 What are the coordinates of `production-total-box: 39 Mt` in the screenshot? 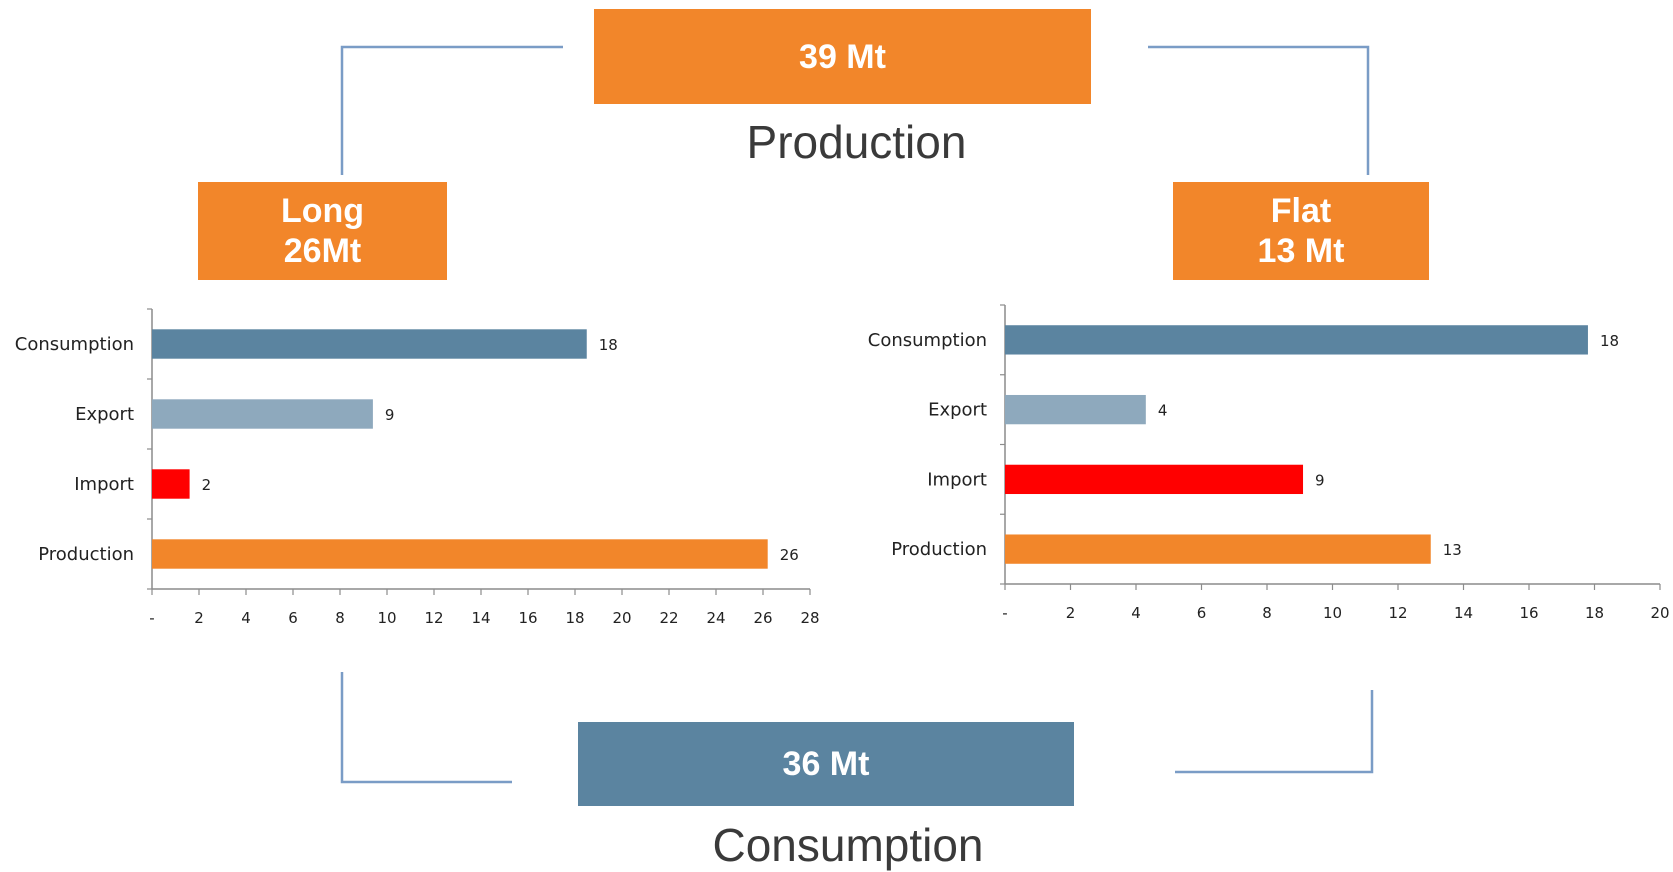 It's located at (842, 56).